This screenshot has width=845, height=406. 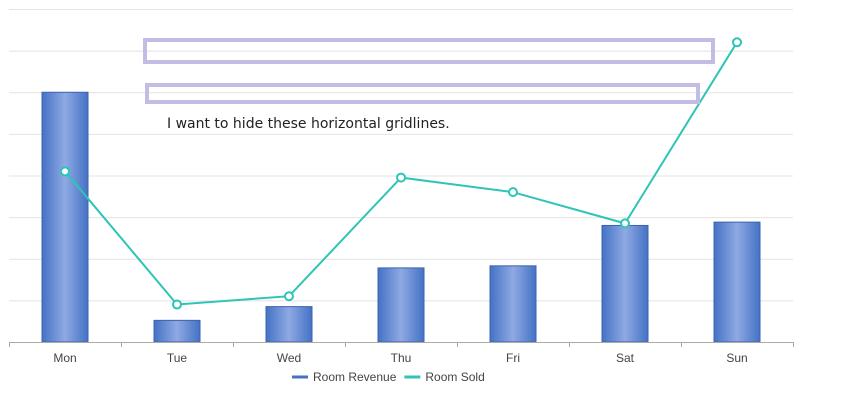 What do you see at coordinates (401, 344) in the screenshot?
I see `x-axis` at bounding box center [401, 344].